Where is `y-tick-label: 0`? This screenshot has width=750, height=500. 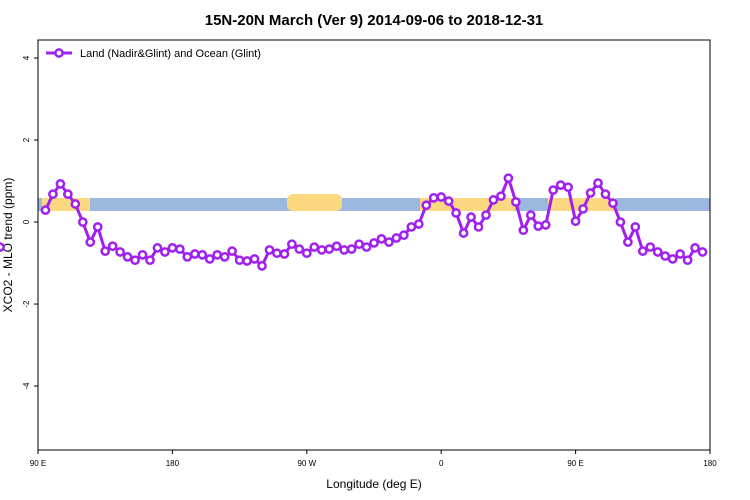 y-tick-label: 0 is located at coordinates (26, 221).